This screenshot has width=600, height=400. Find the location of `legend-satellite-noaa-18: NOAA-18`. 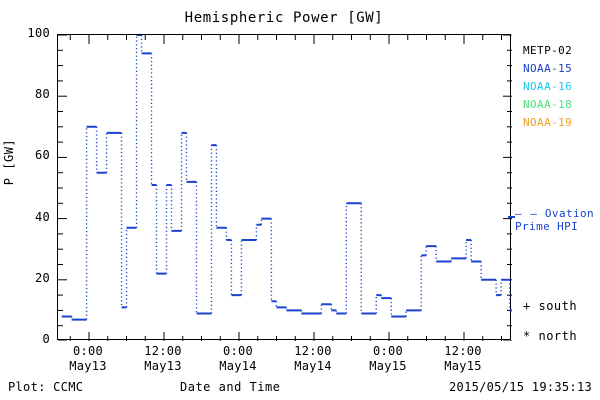

legend-satellite-noaa-18: NOAA-18 is located at coordinates (548, 104).